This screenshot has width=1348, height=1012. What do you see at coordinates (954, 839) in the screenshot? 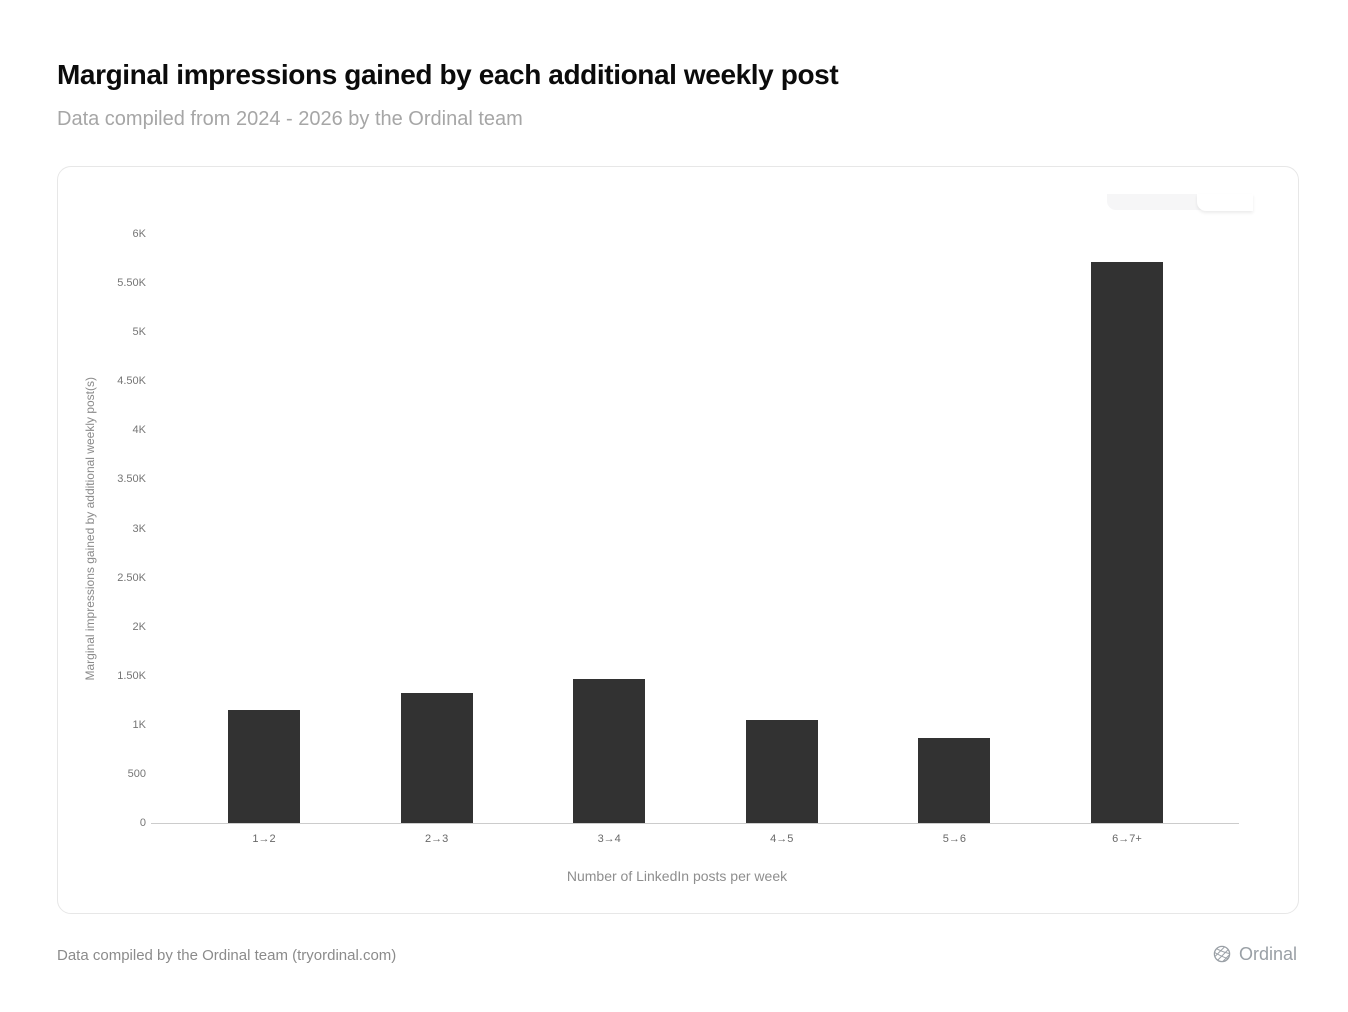
I see `x-tick-label: 5→6` at bounding box center [954, 839].